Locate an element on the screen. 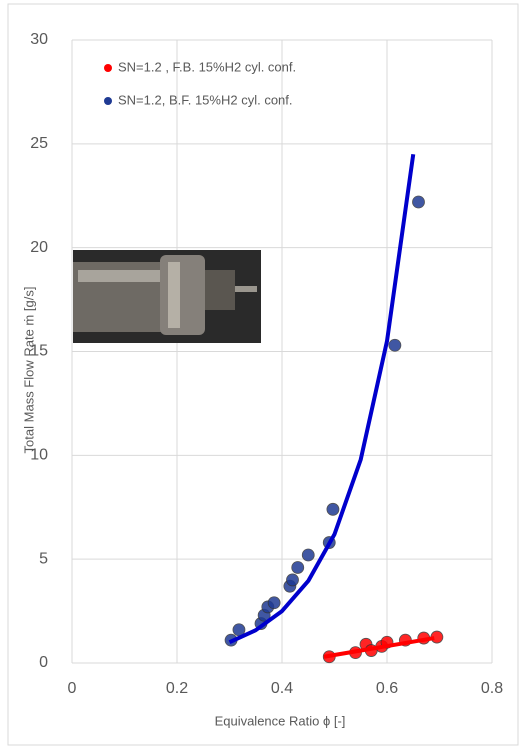 The image size is (526, 754). x-tick-label: 0.2 is located at coordinates (177, 688).